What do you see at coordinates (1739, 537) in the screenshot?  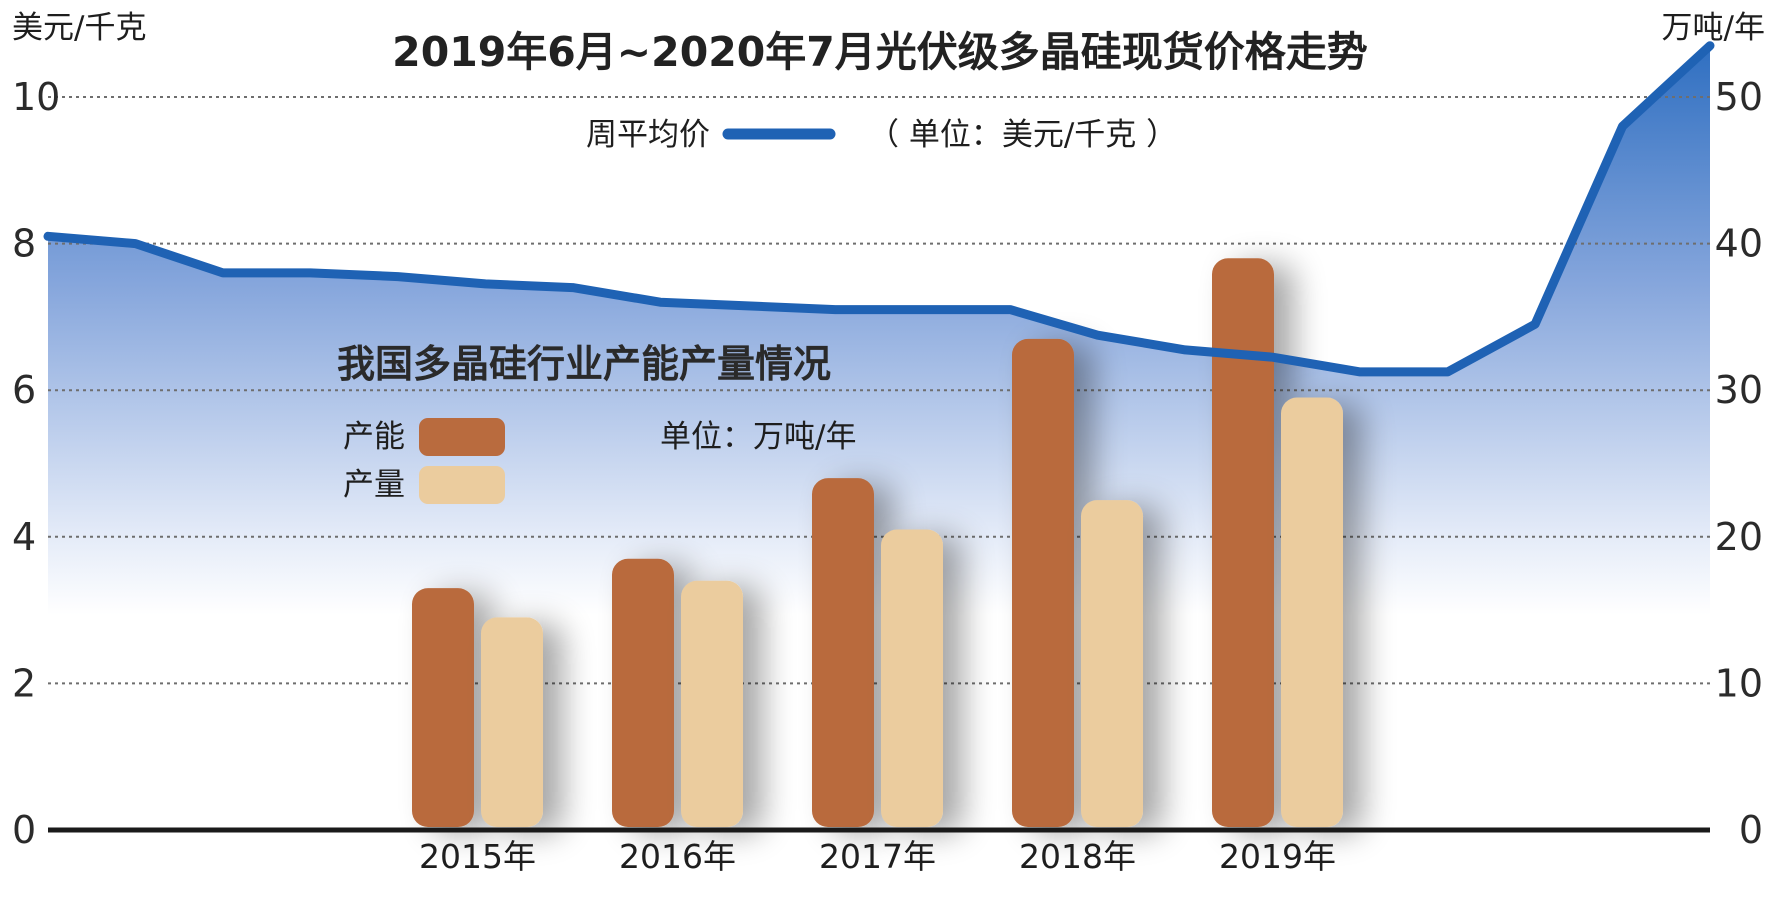 I see `right-tick-label: 20` at bounding box center [1739, 537].